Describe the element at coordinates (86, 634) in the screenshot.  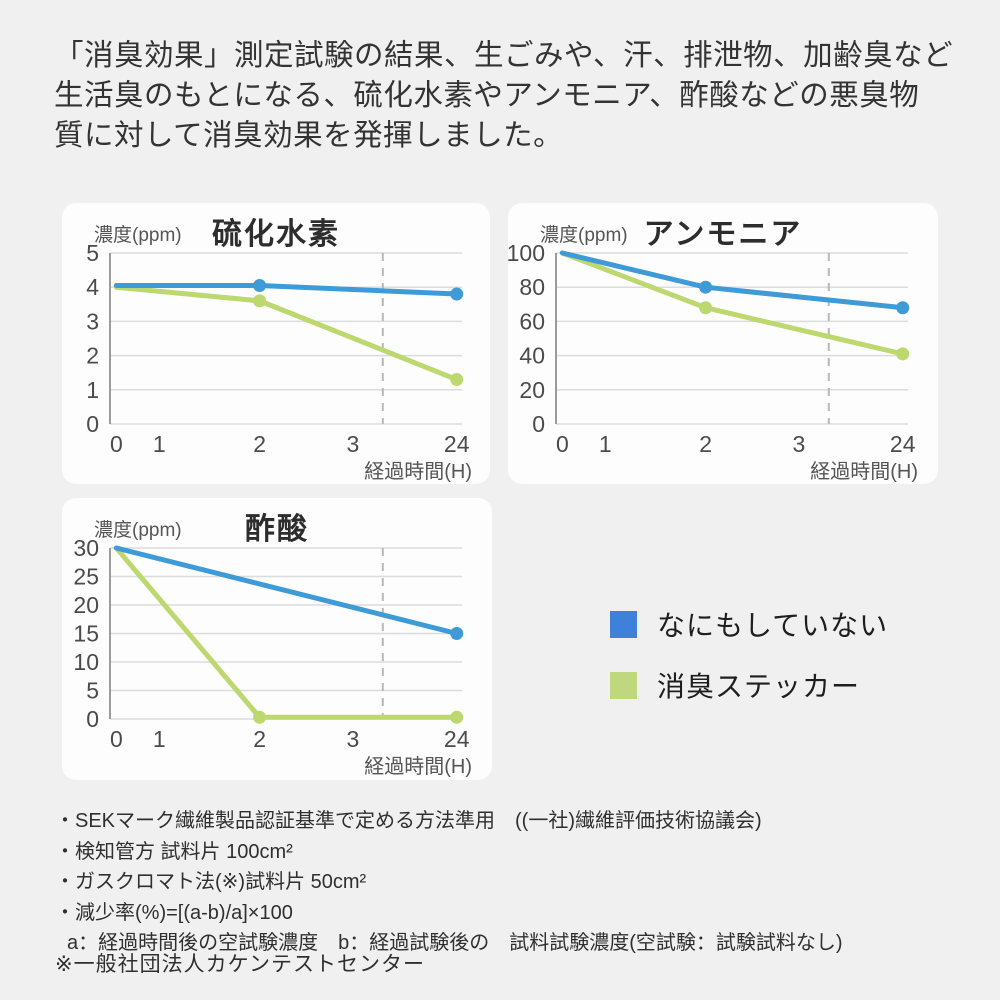
I see `y-tick-label: 15` at that location.